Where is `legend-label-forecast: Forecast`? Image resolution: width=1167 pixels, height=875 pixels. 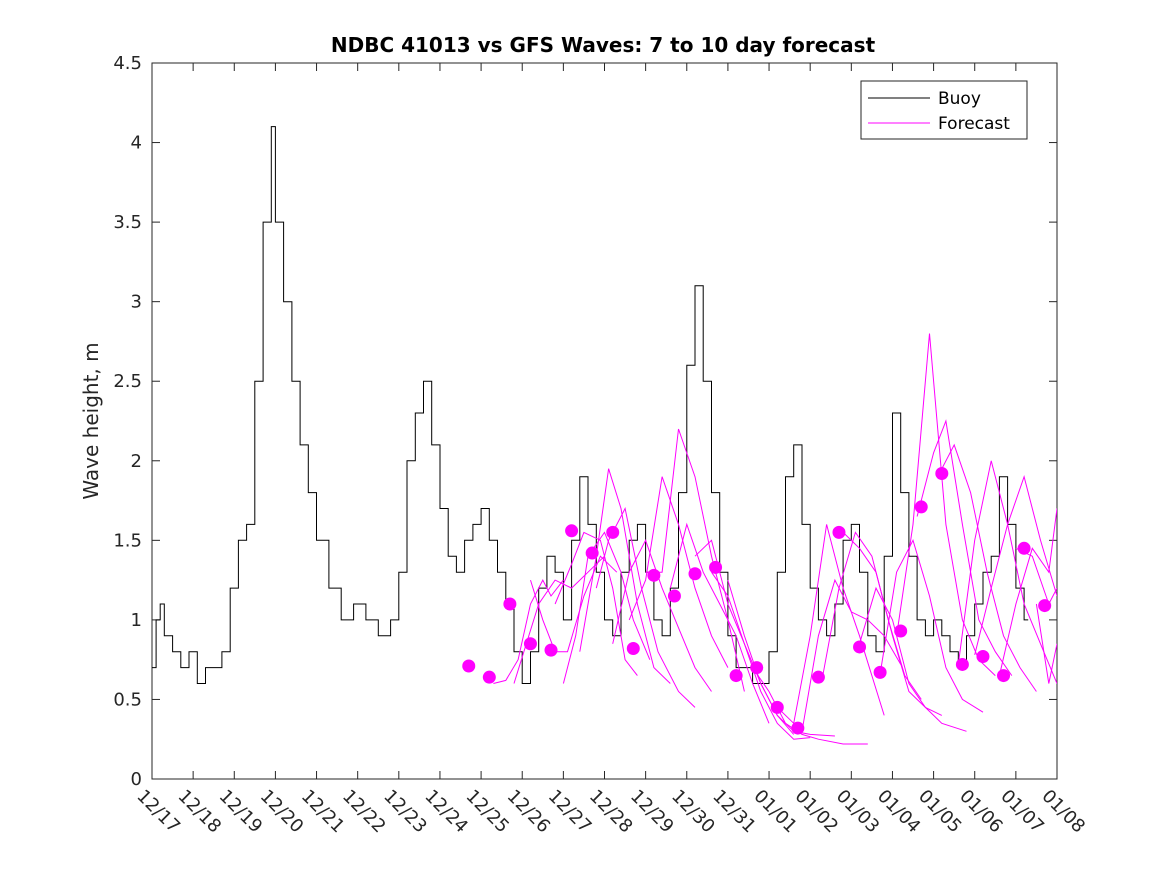 legend-label-forecast: Forecast is located at coordinates (974, 124).